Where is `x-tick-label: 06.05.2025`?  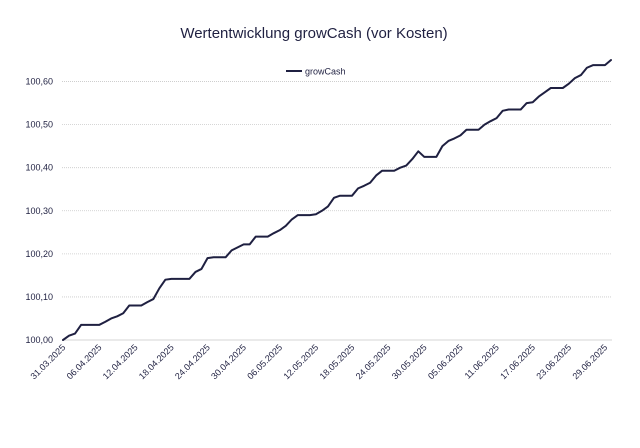
x-tick-label: 06.05.2025 is located at coordinates (264, 361).